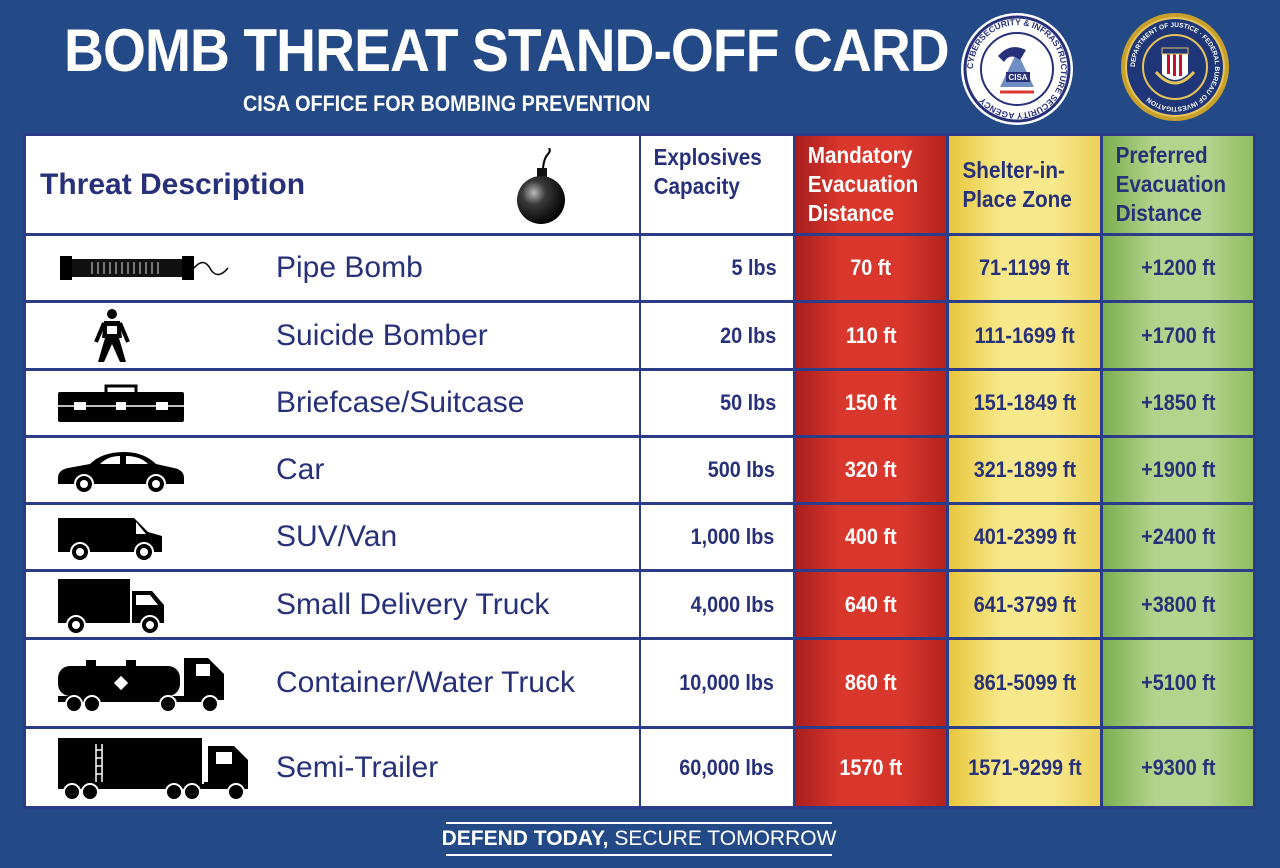 The height and width of the screenshot is (868, 1280). I want to click on threat-label: Car, so click(300, 469).